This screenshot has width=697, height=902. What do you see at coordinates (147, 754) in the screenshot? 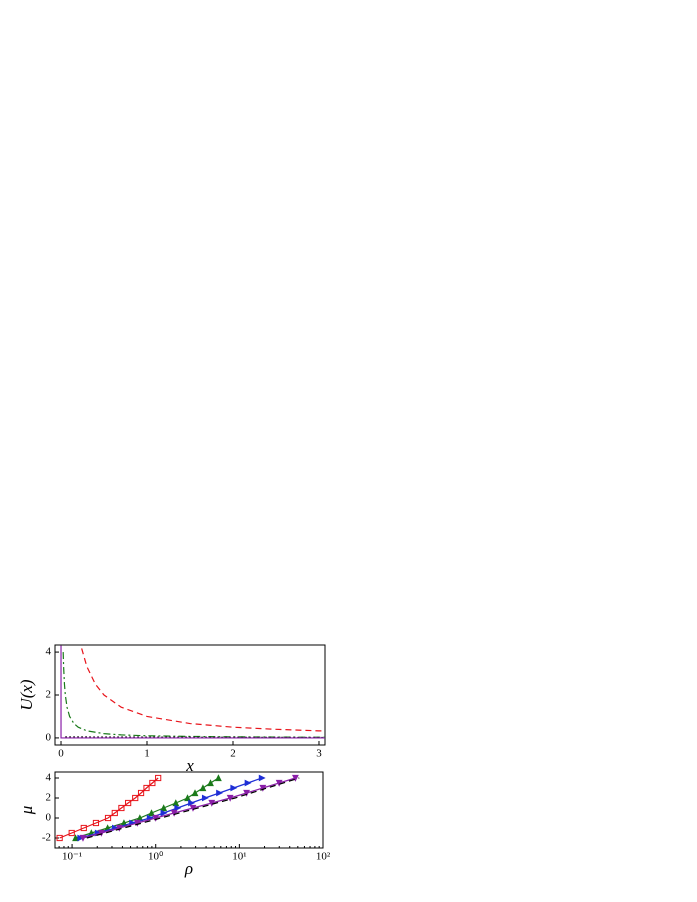
I see `x-tick-label: 1` at bounding box center [147, 754].